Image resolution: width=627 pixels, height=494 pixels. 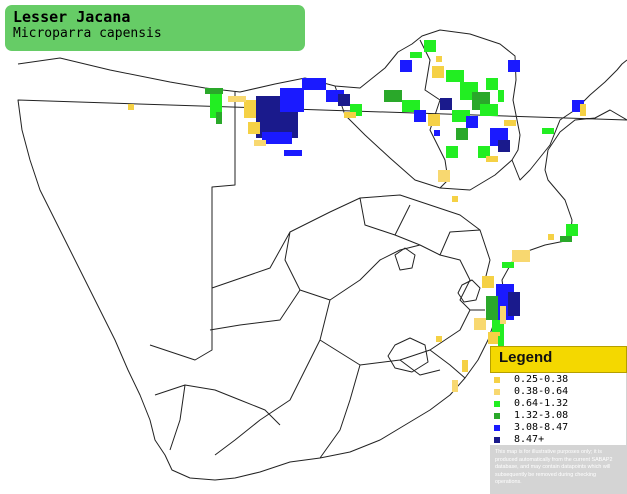 I want to click on legend-header: Legend, so click(x=558, y=359).